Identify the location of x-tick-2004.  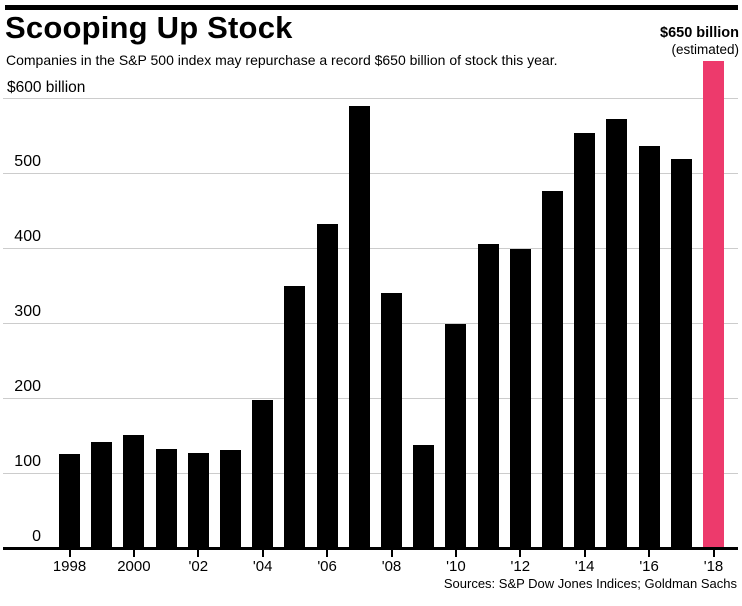
(262, 553).